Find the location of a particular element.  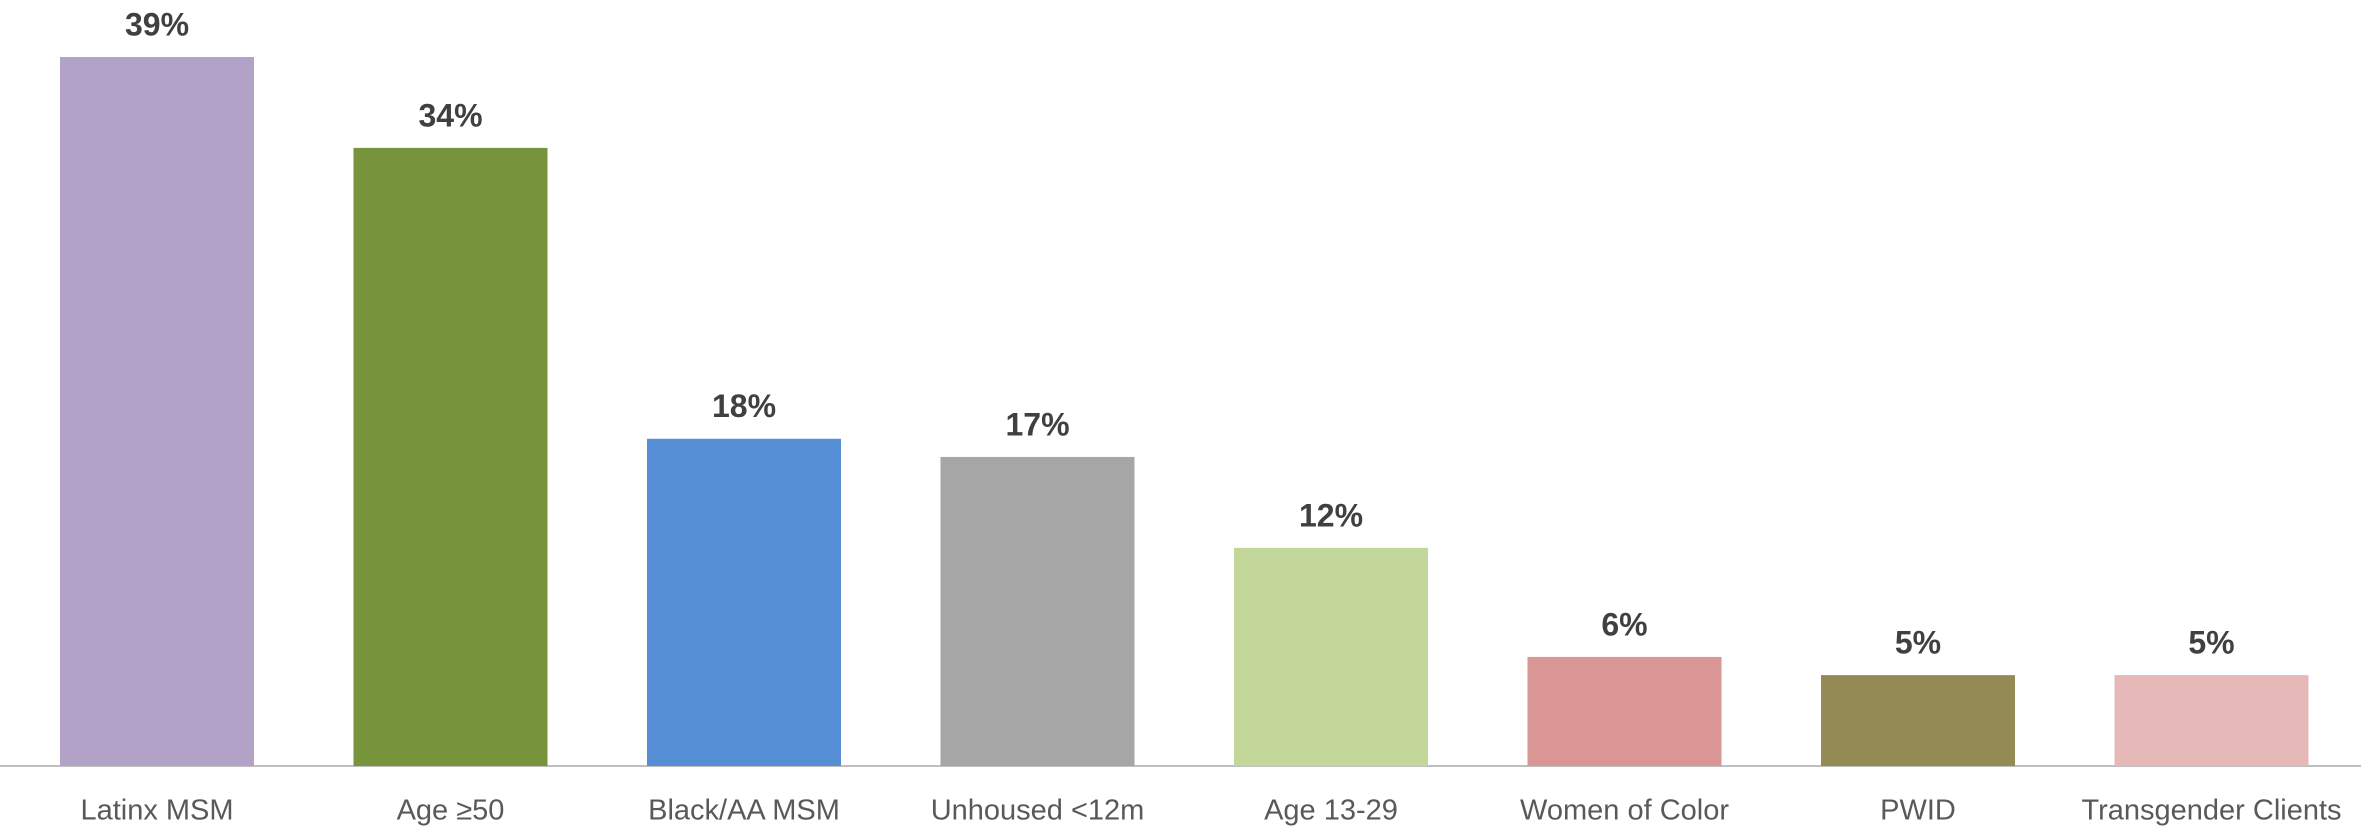

x-tick-label: Women of Color is located at coordinates (1624, 811).